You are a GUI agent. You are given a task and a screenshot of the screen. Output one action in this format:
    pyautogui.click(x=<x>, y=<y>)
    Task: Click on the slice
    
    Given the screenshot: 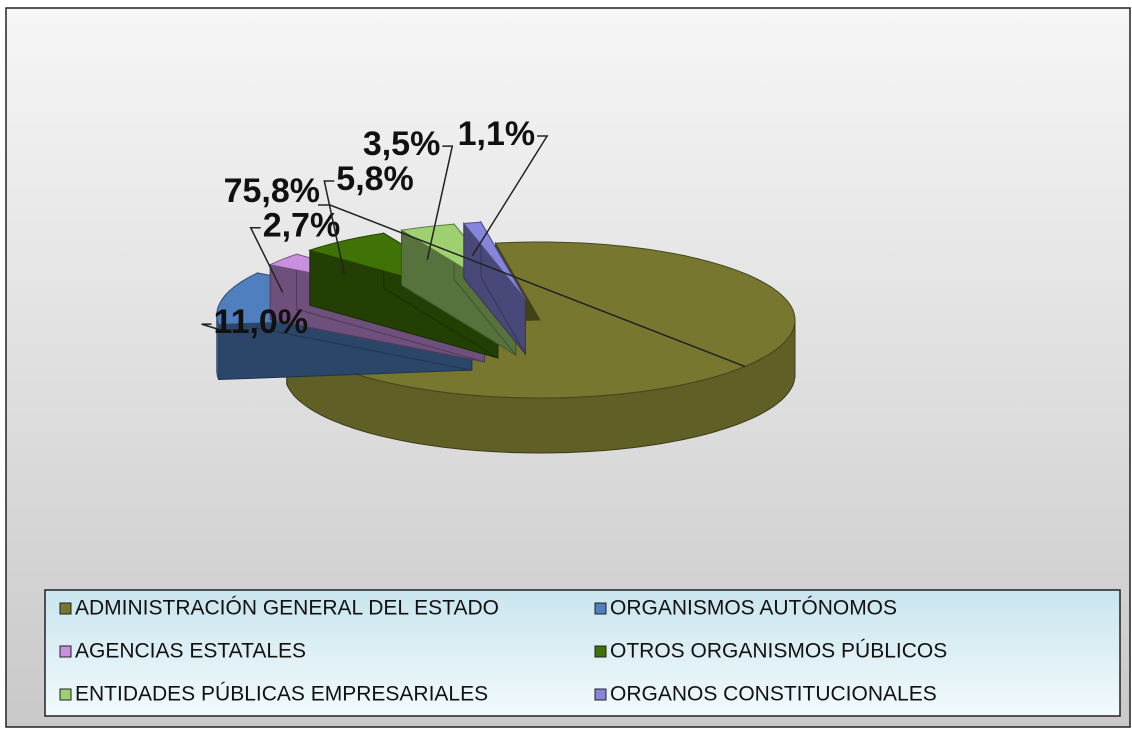 What is the action you would take?
    pyautogui.click(x=494, y=260)
    